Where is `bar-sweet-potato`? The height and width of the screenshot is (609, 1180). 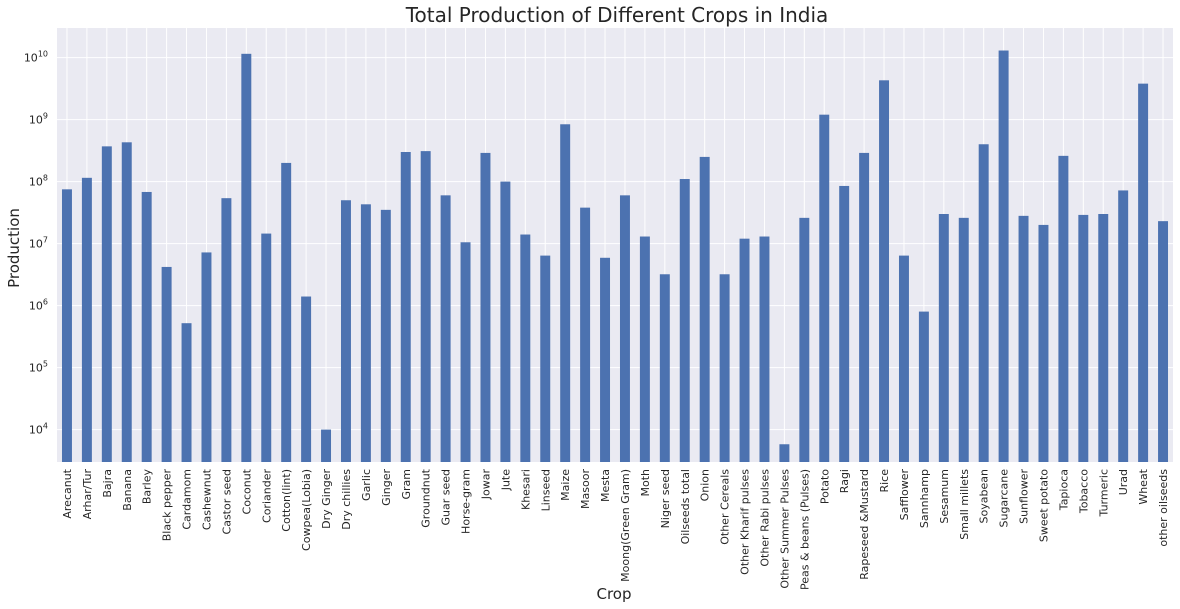 bar-sweet-potato is located at coordinates (1043, 343).